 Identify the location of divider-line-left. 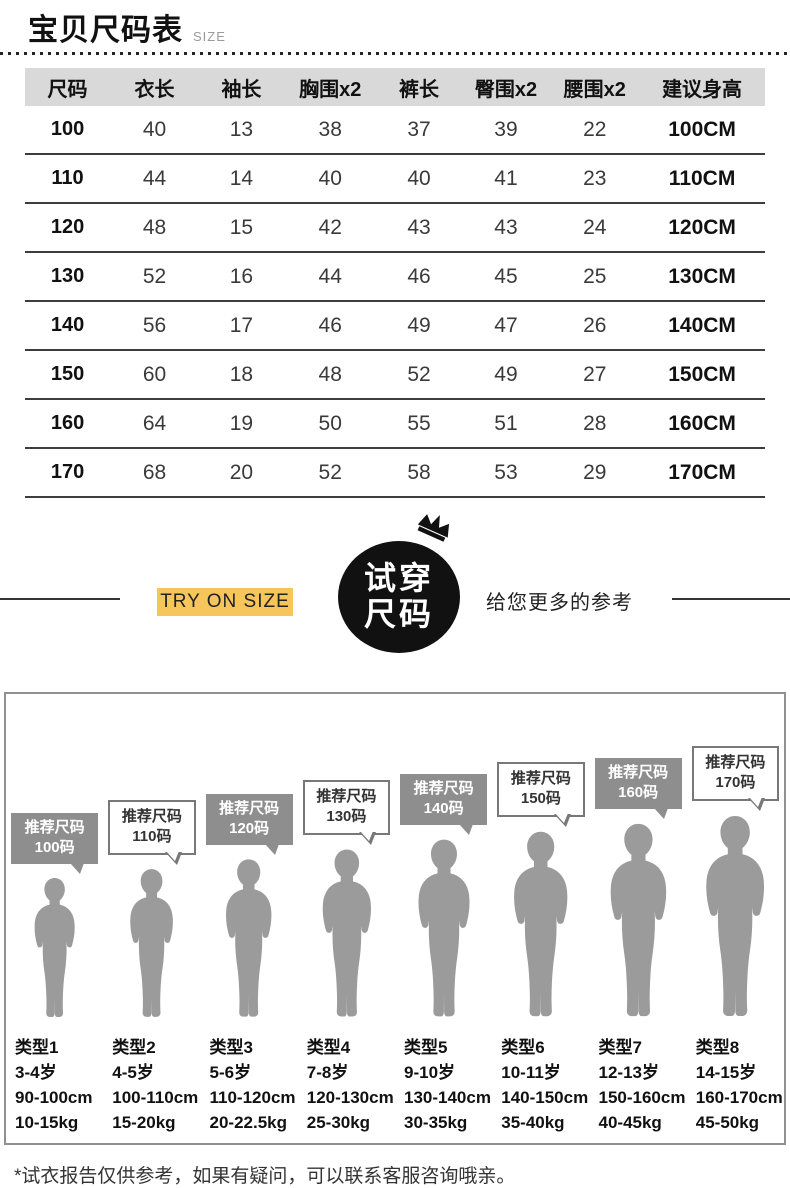
(60, 599).